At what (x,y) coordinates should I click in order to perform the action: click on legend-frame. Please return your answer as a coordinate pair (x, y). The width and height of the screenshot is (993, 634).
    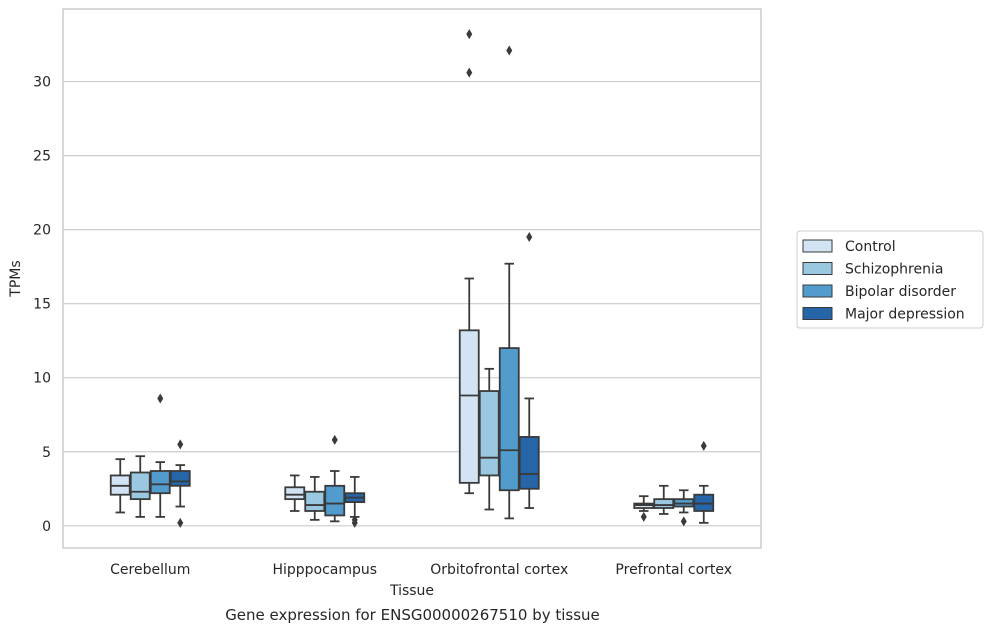
    Looking at the image, I should click on (890, 279).